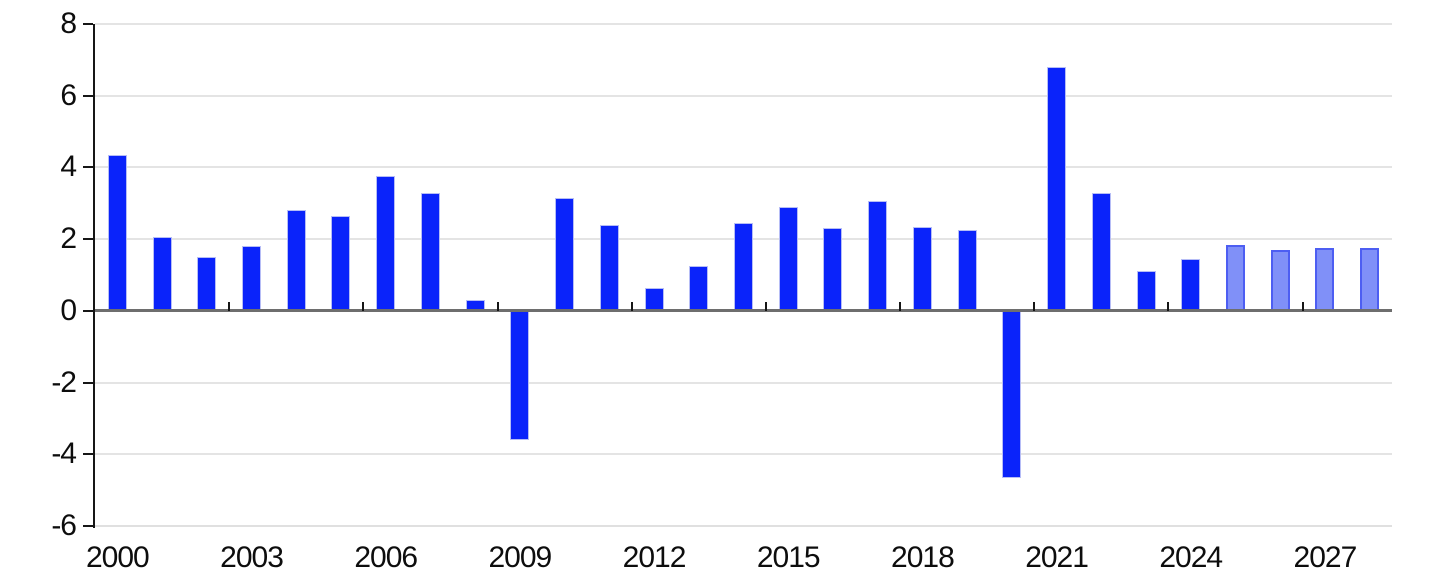  Describe the element at coordinates (386, 557) in the screenshot. I see `x-axis-label-2006: 2006` at that location.